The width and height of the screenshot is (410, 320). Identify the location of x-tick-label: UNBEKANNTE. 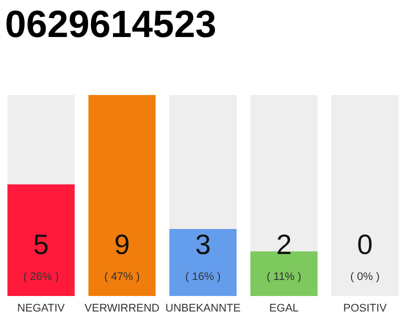
(203, 308).